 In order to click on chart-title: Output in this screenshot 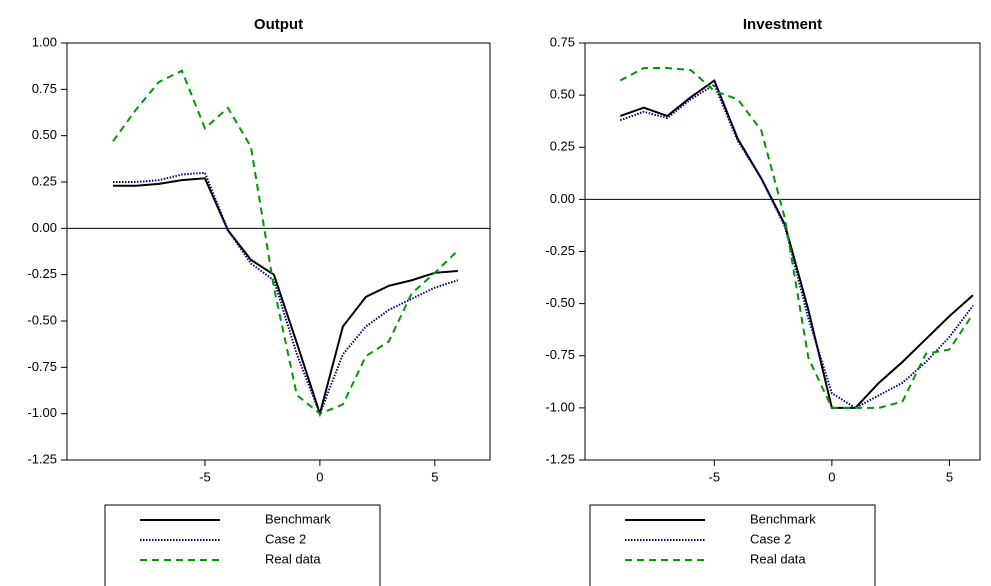, I will do `click(278, 24)`.